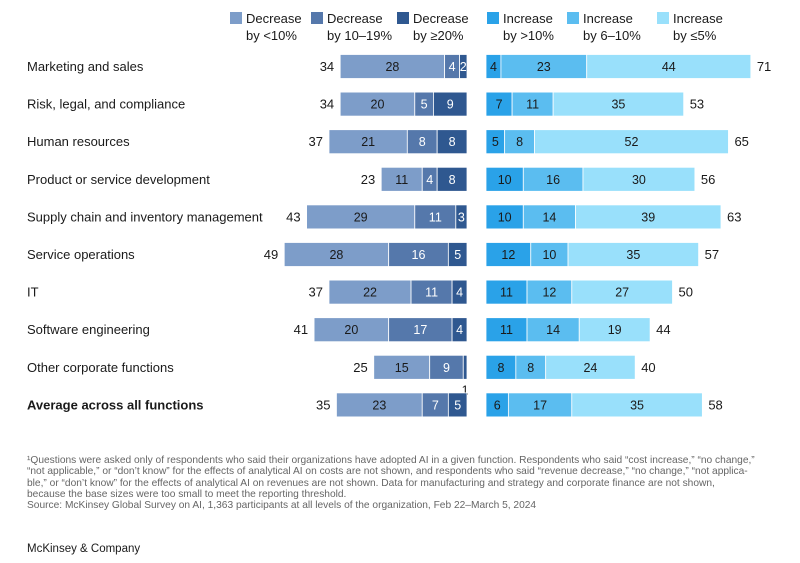 This screenshot has height=563, width=800. I want to click on data-label-dec_lt10: 20, so click(378, 105).